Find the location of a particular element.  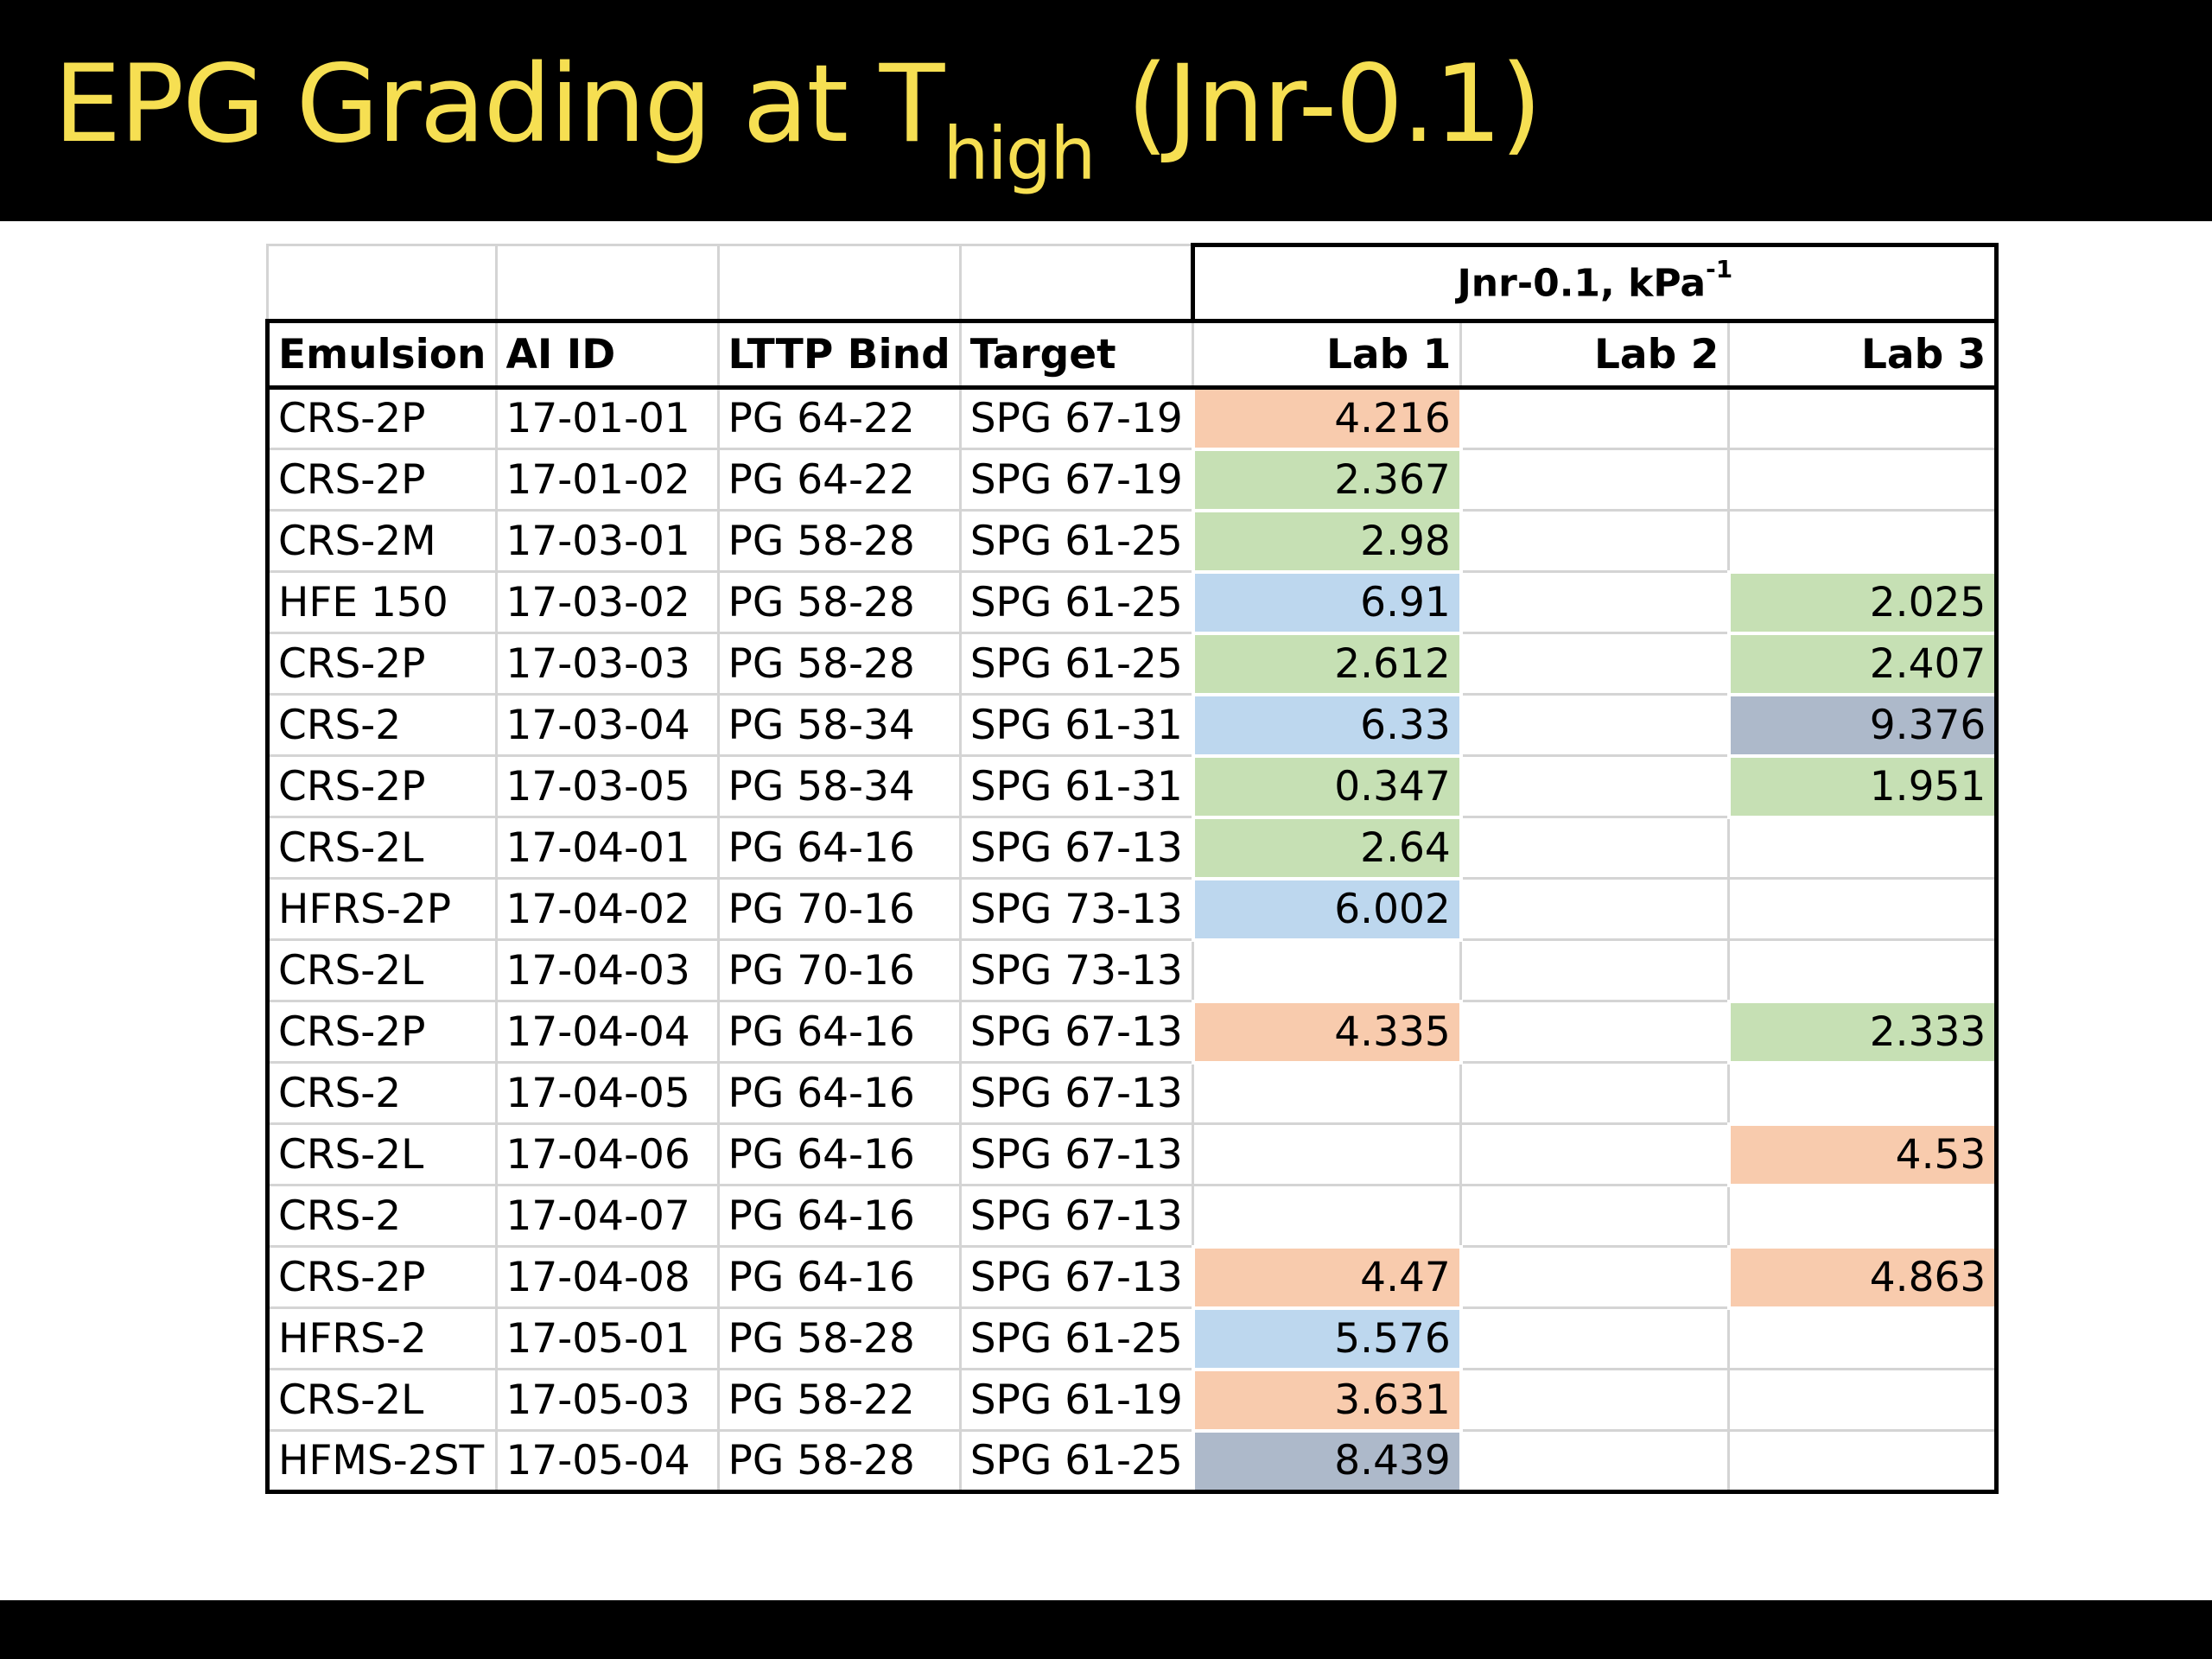

table-row: HFRS-2 17-05-01 PG 58-28 SPG 61-25 5.576 is located at coordinates (1132, 1338).